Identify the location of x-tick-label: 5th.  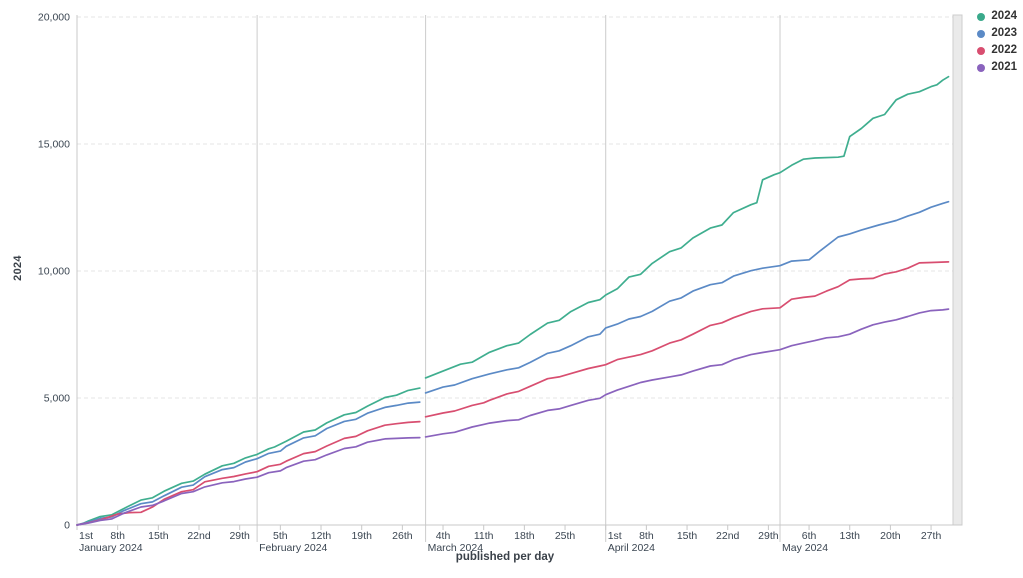
(280, 536).